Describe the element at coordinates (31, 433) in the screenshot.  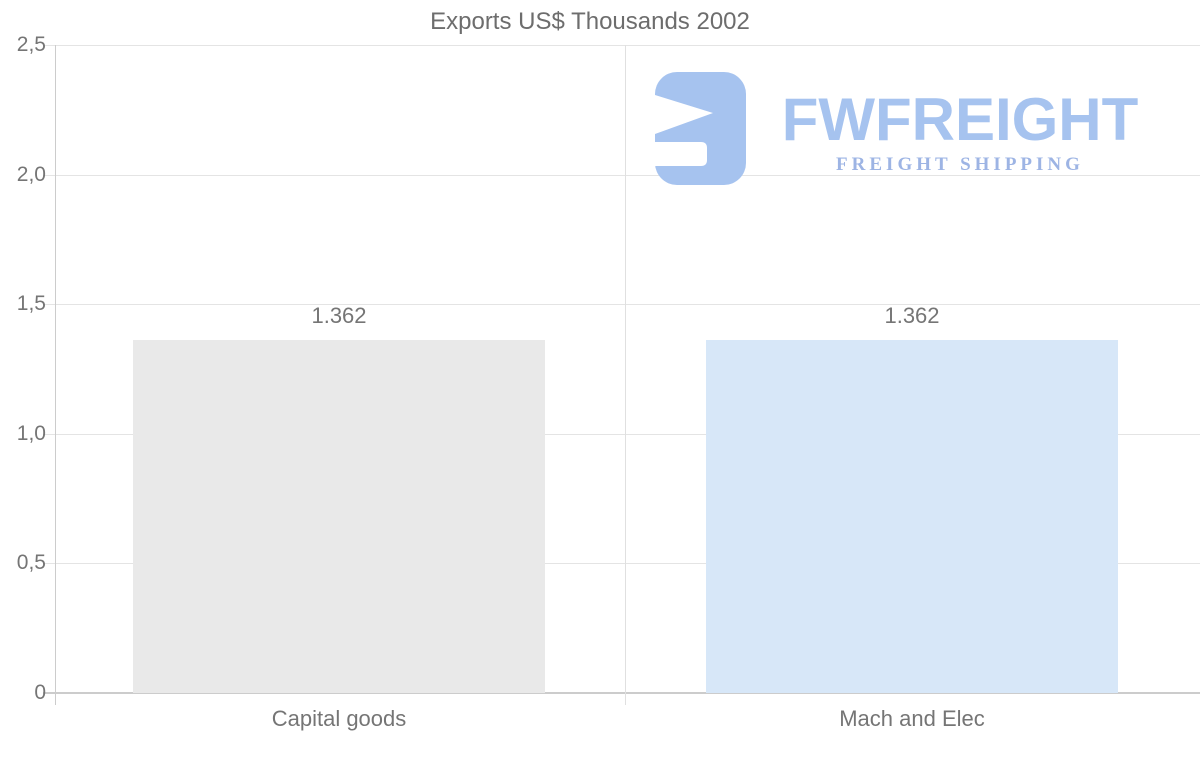
I see `ytick-label: 1,0` at that location.